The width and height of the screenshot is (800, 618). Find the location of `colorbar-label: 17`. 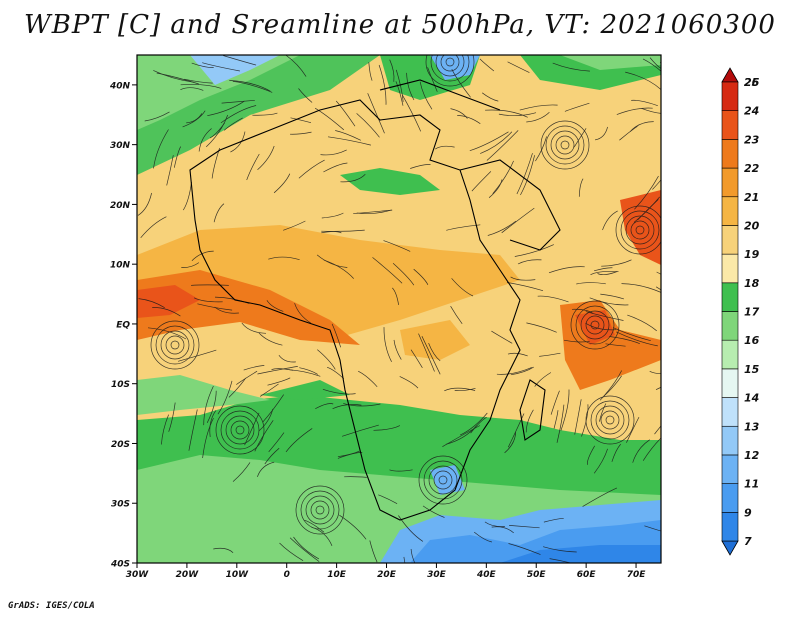

colorbar-label: 17 is located at coordinates (752, 312).